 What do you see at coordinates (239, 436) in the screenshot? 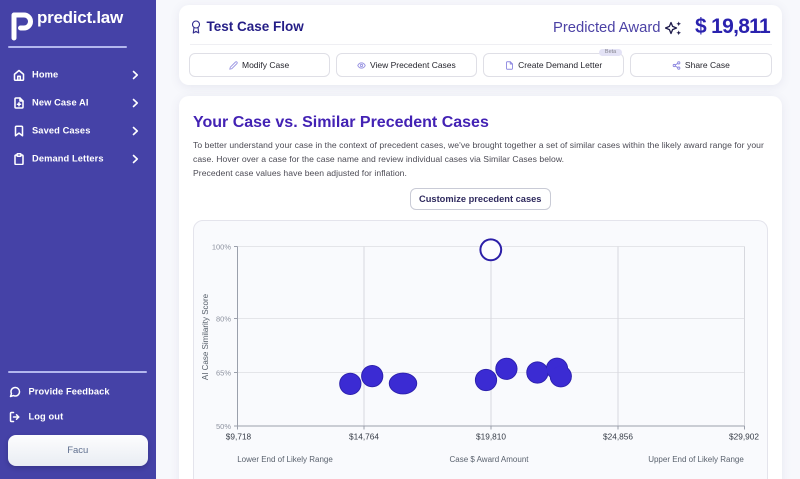
I see `svg-text: $9,718` at bounding box center [239, 436].